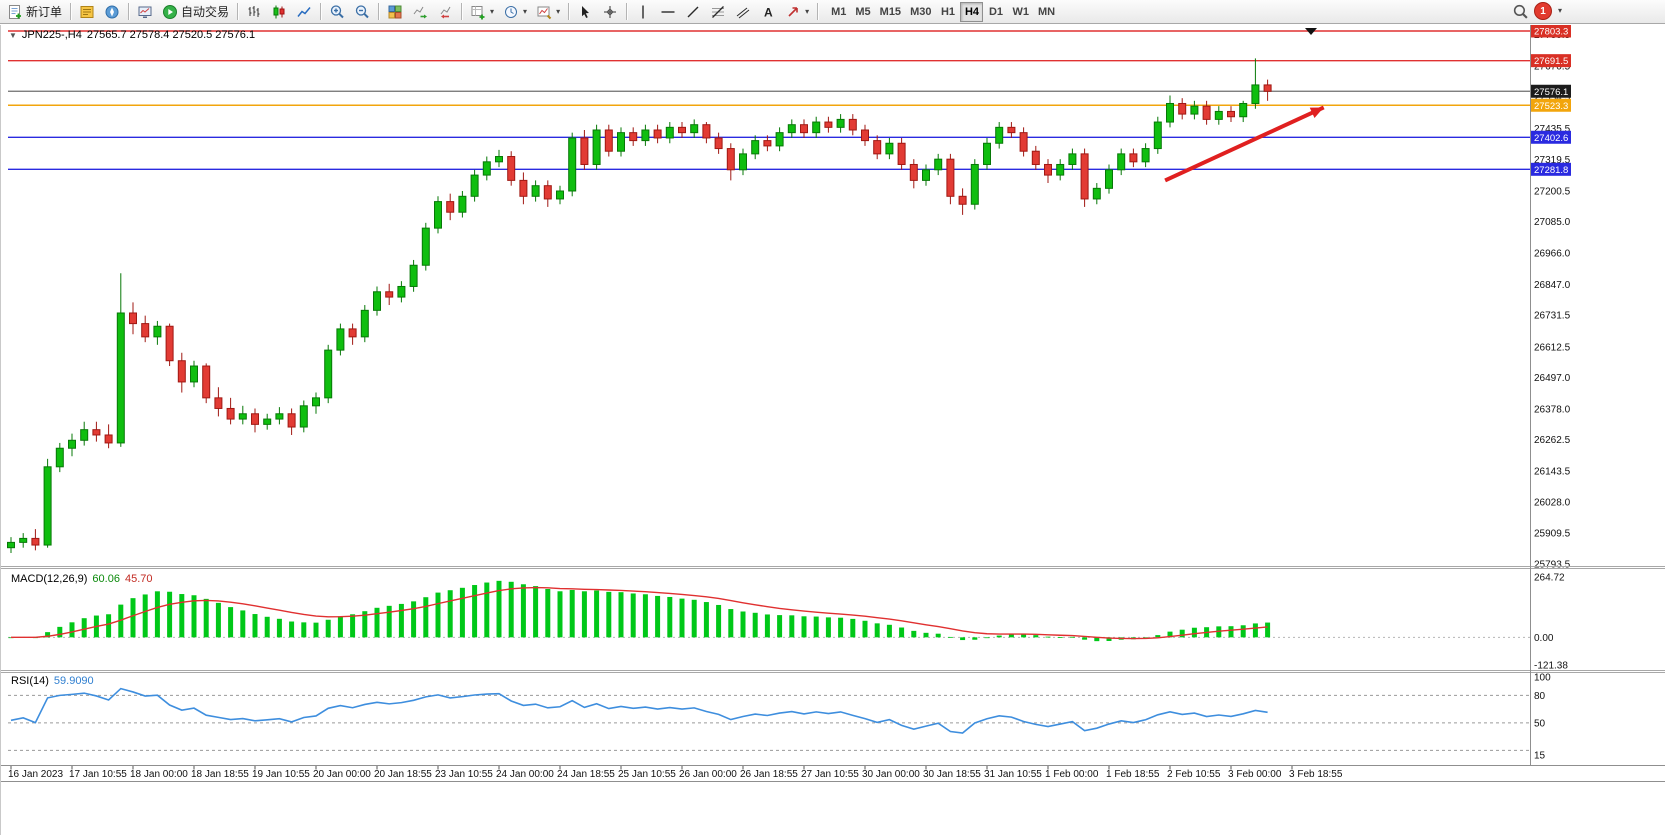 This screenshot has width=1665, height=835. I want to click on autotrading-icon, so click(170, 11).